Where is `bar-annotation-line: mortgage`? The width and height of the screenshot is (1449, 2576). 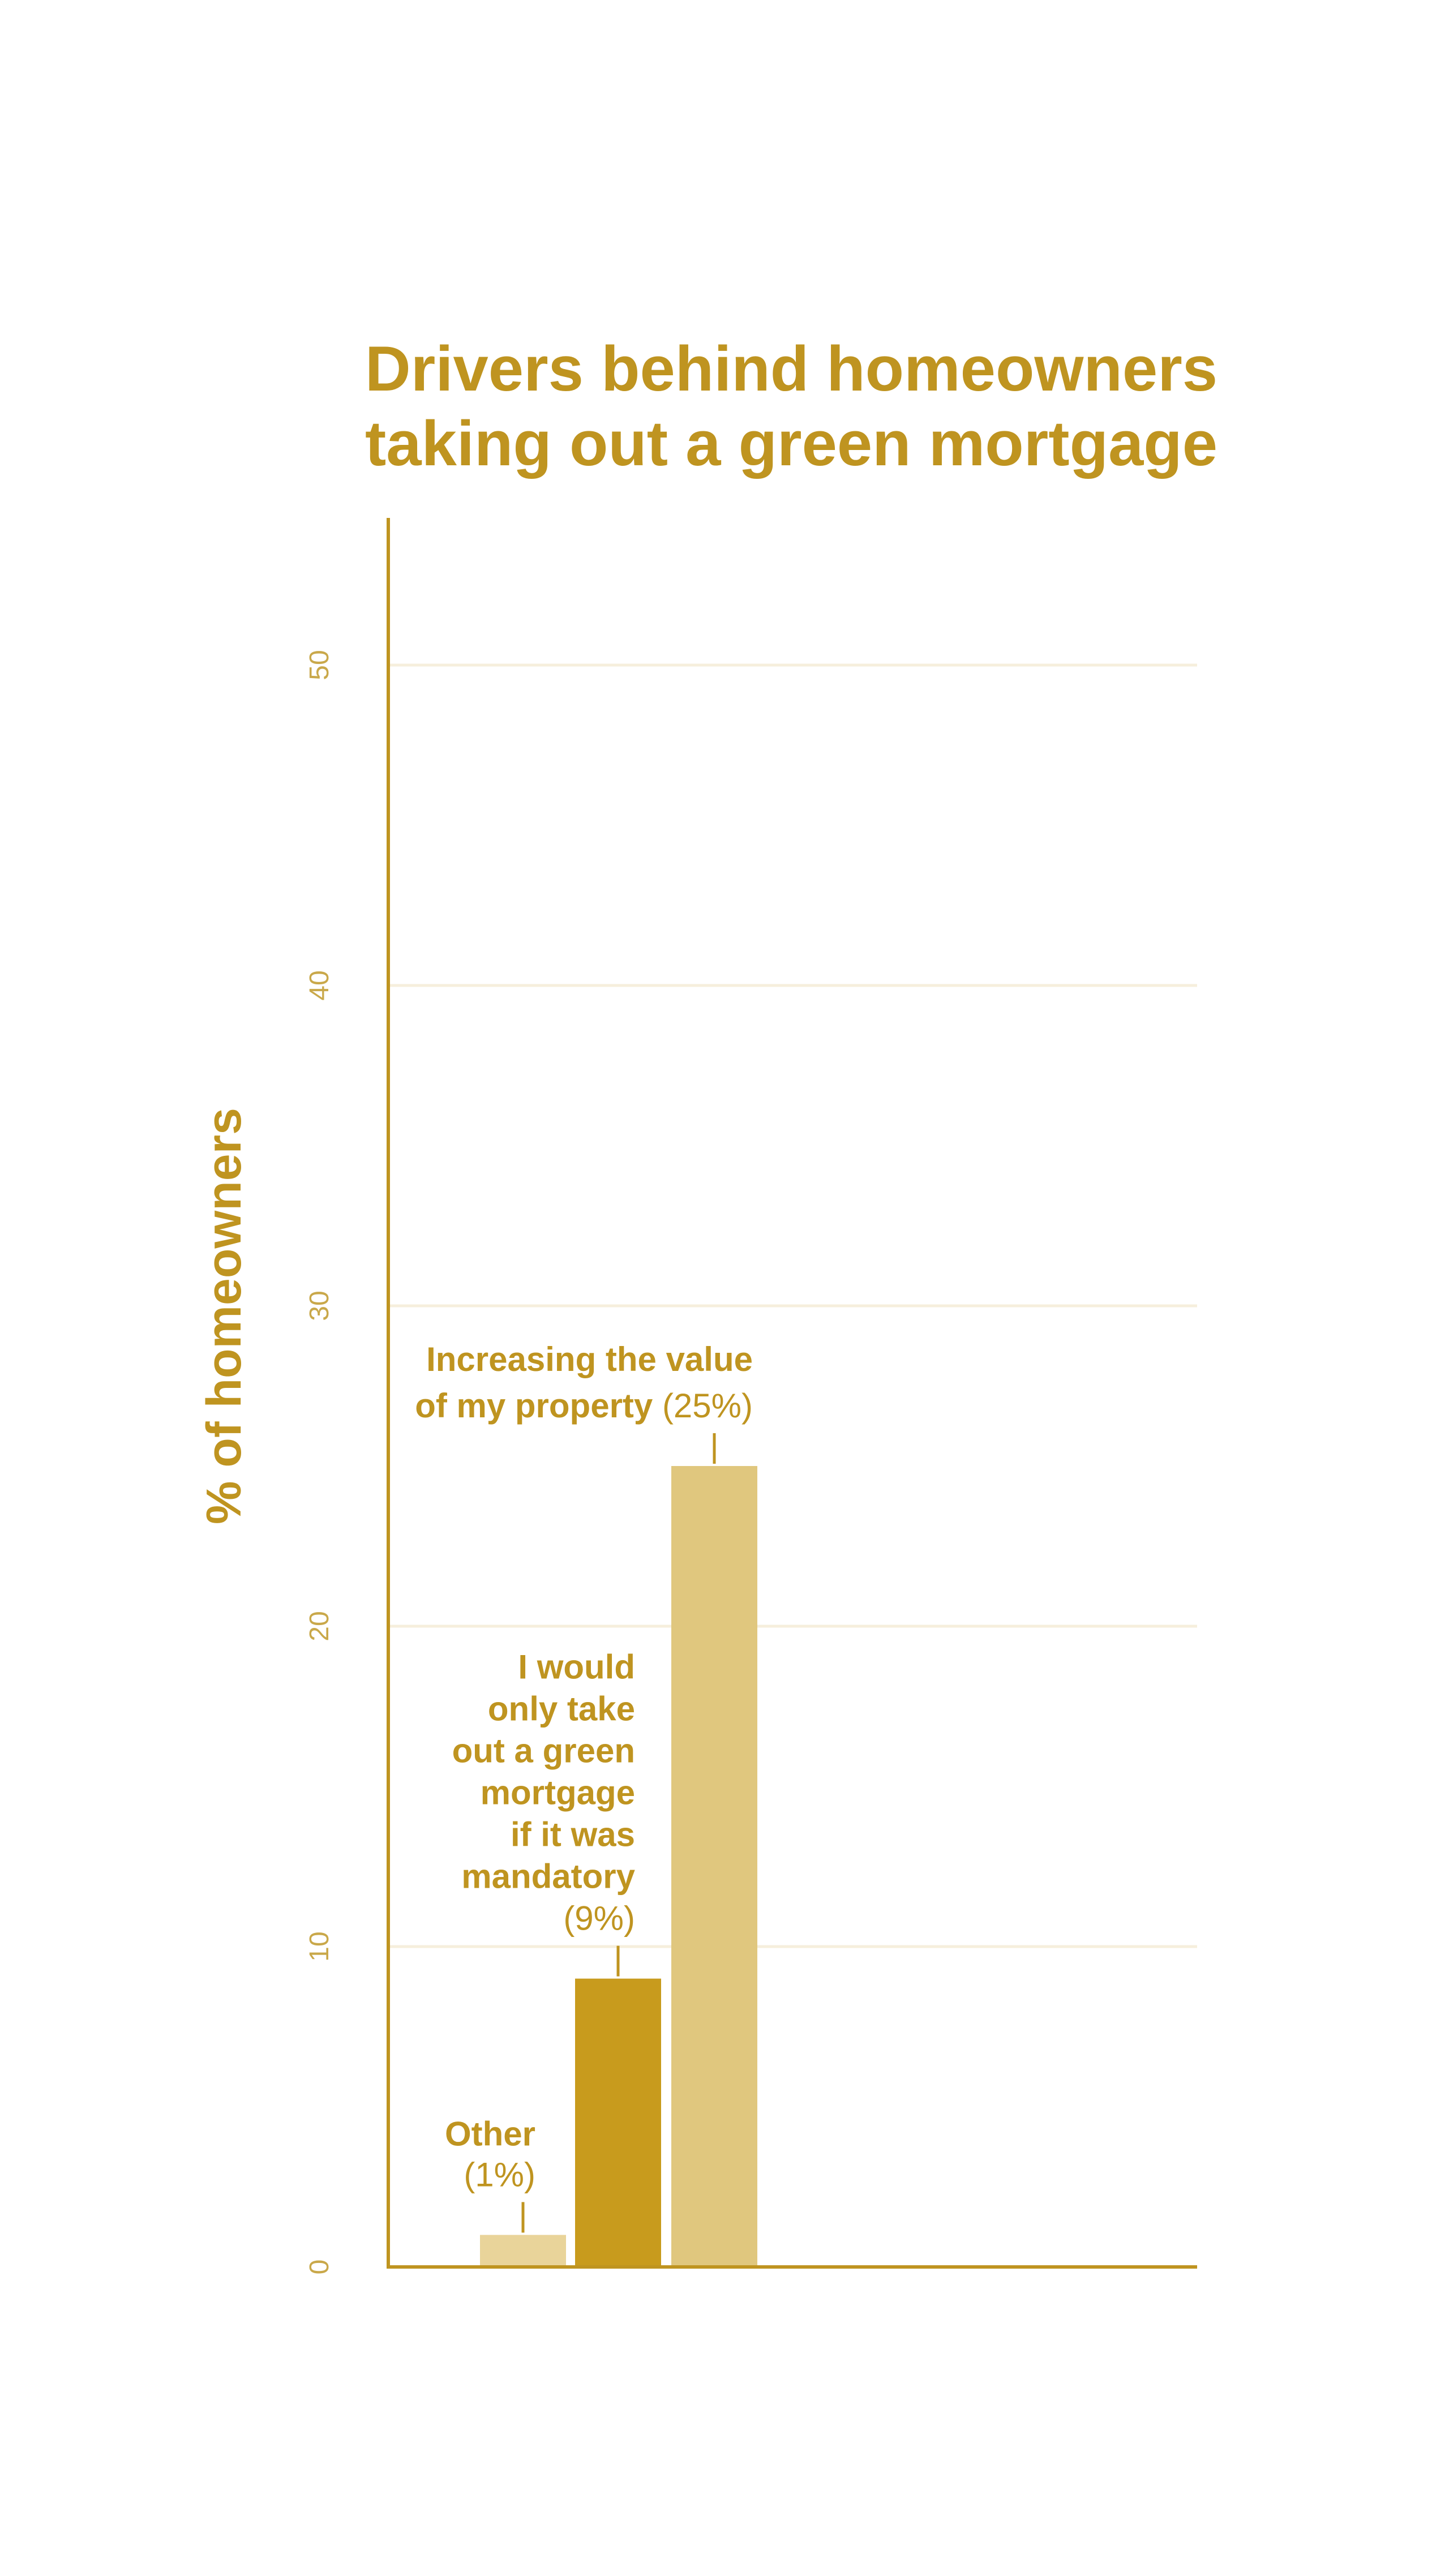
bar-annotation-line: mortgage is located at coordinates (558, 1793).